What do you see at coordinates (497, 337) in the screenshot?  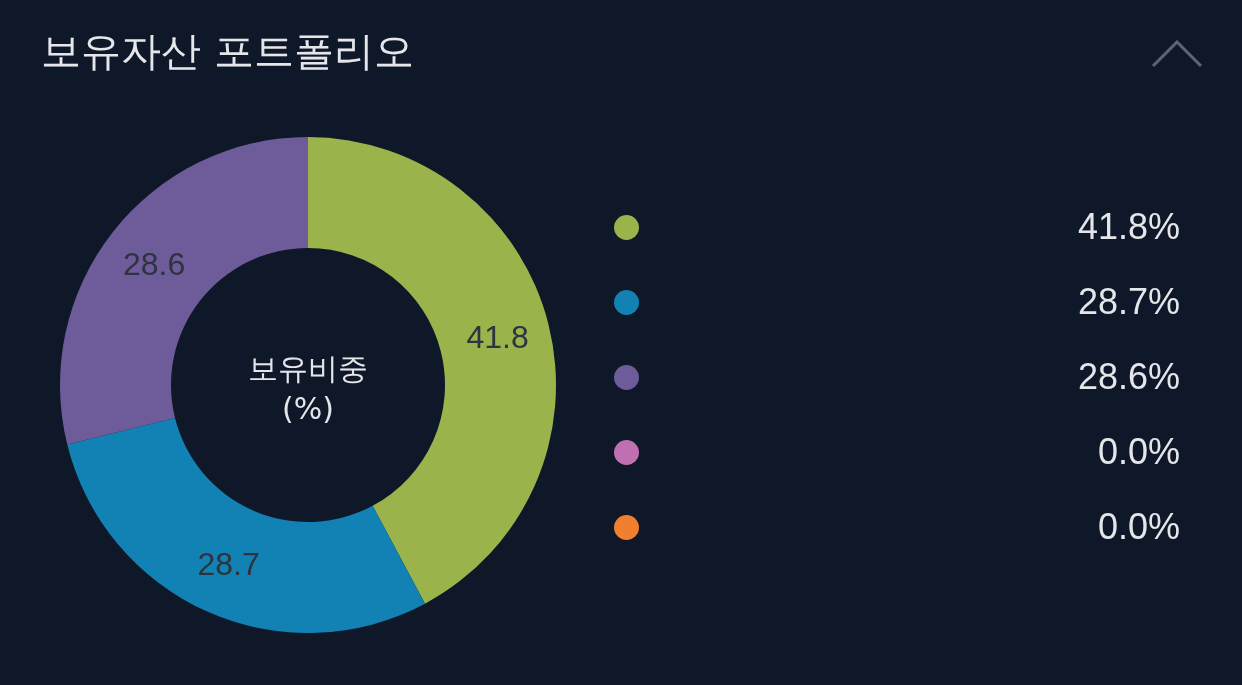 I see `data-label: 41.8` at bounding box center [497, 337].